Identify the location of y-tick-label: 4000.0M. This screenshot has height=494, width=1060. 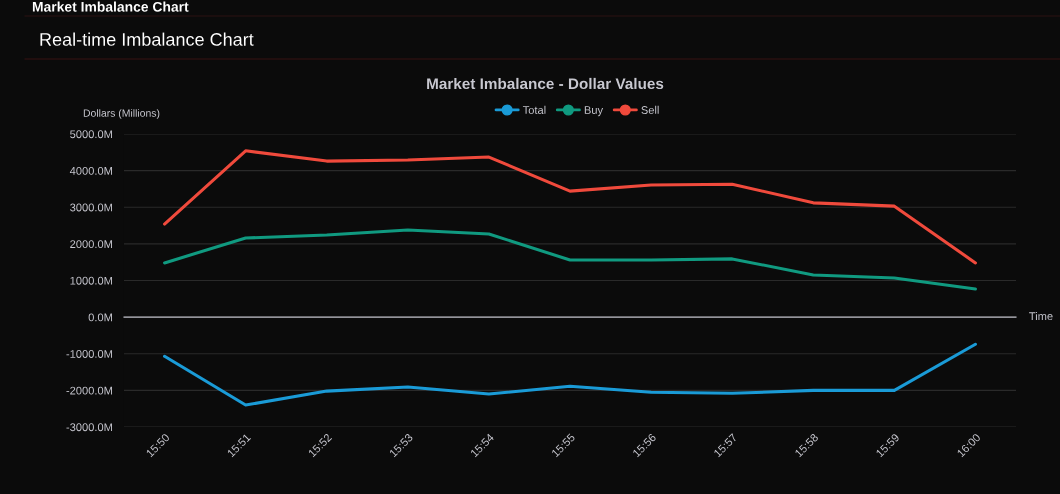
(90, 170).